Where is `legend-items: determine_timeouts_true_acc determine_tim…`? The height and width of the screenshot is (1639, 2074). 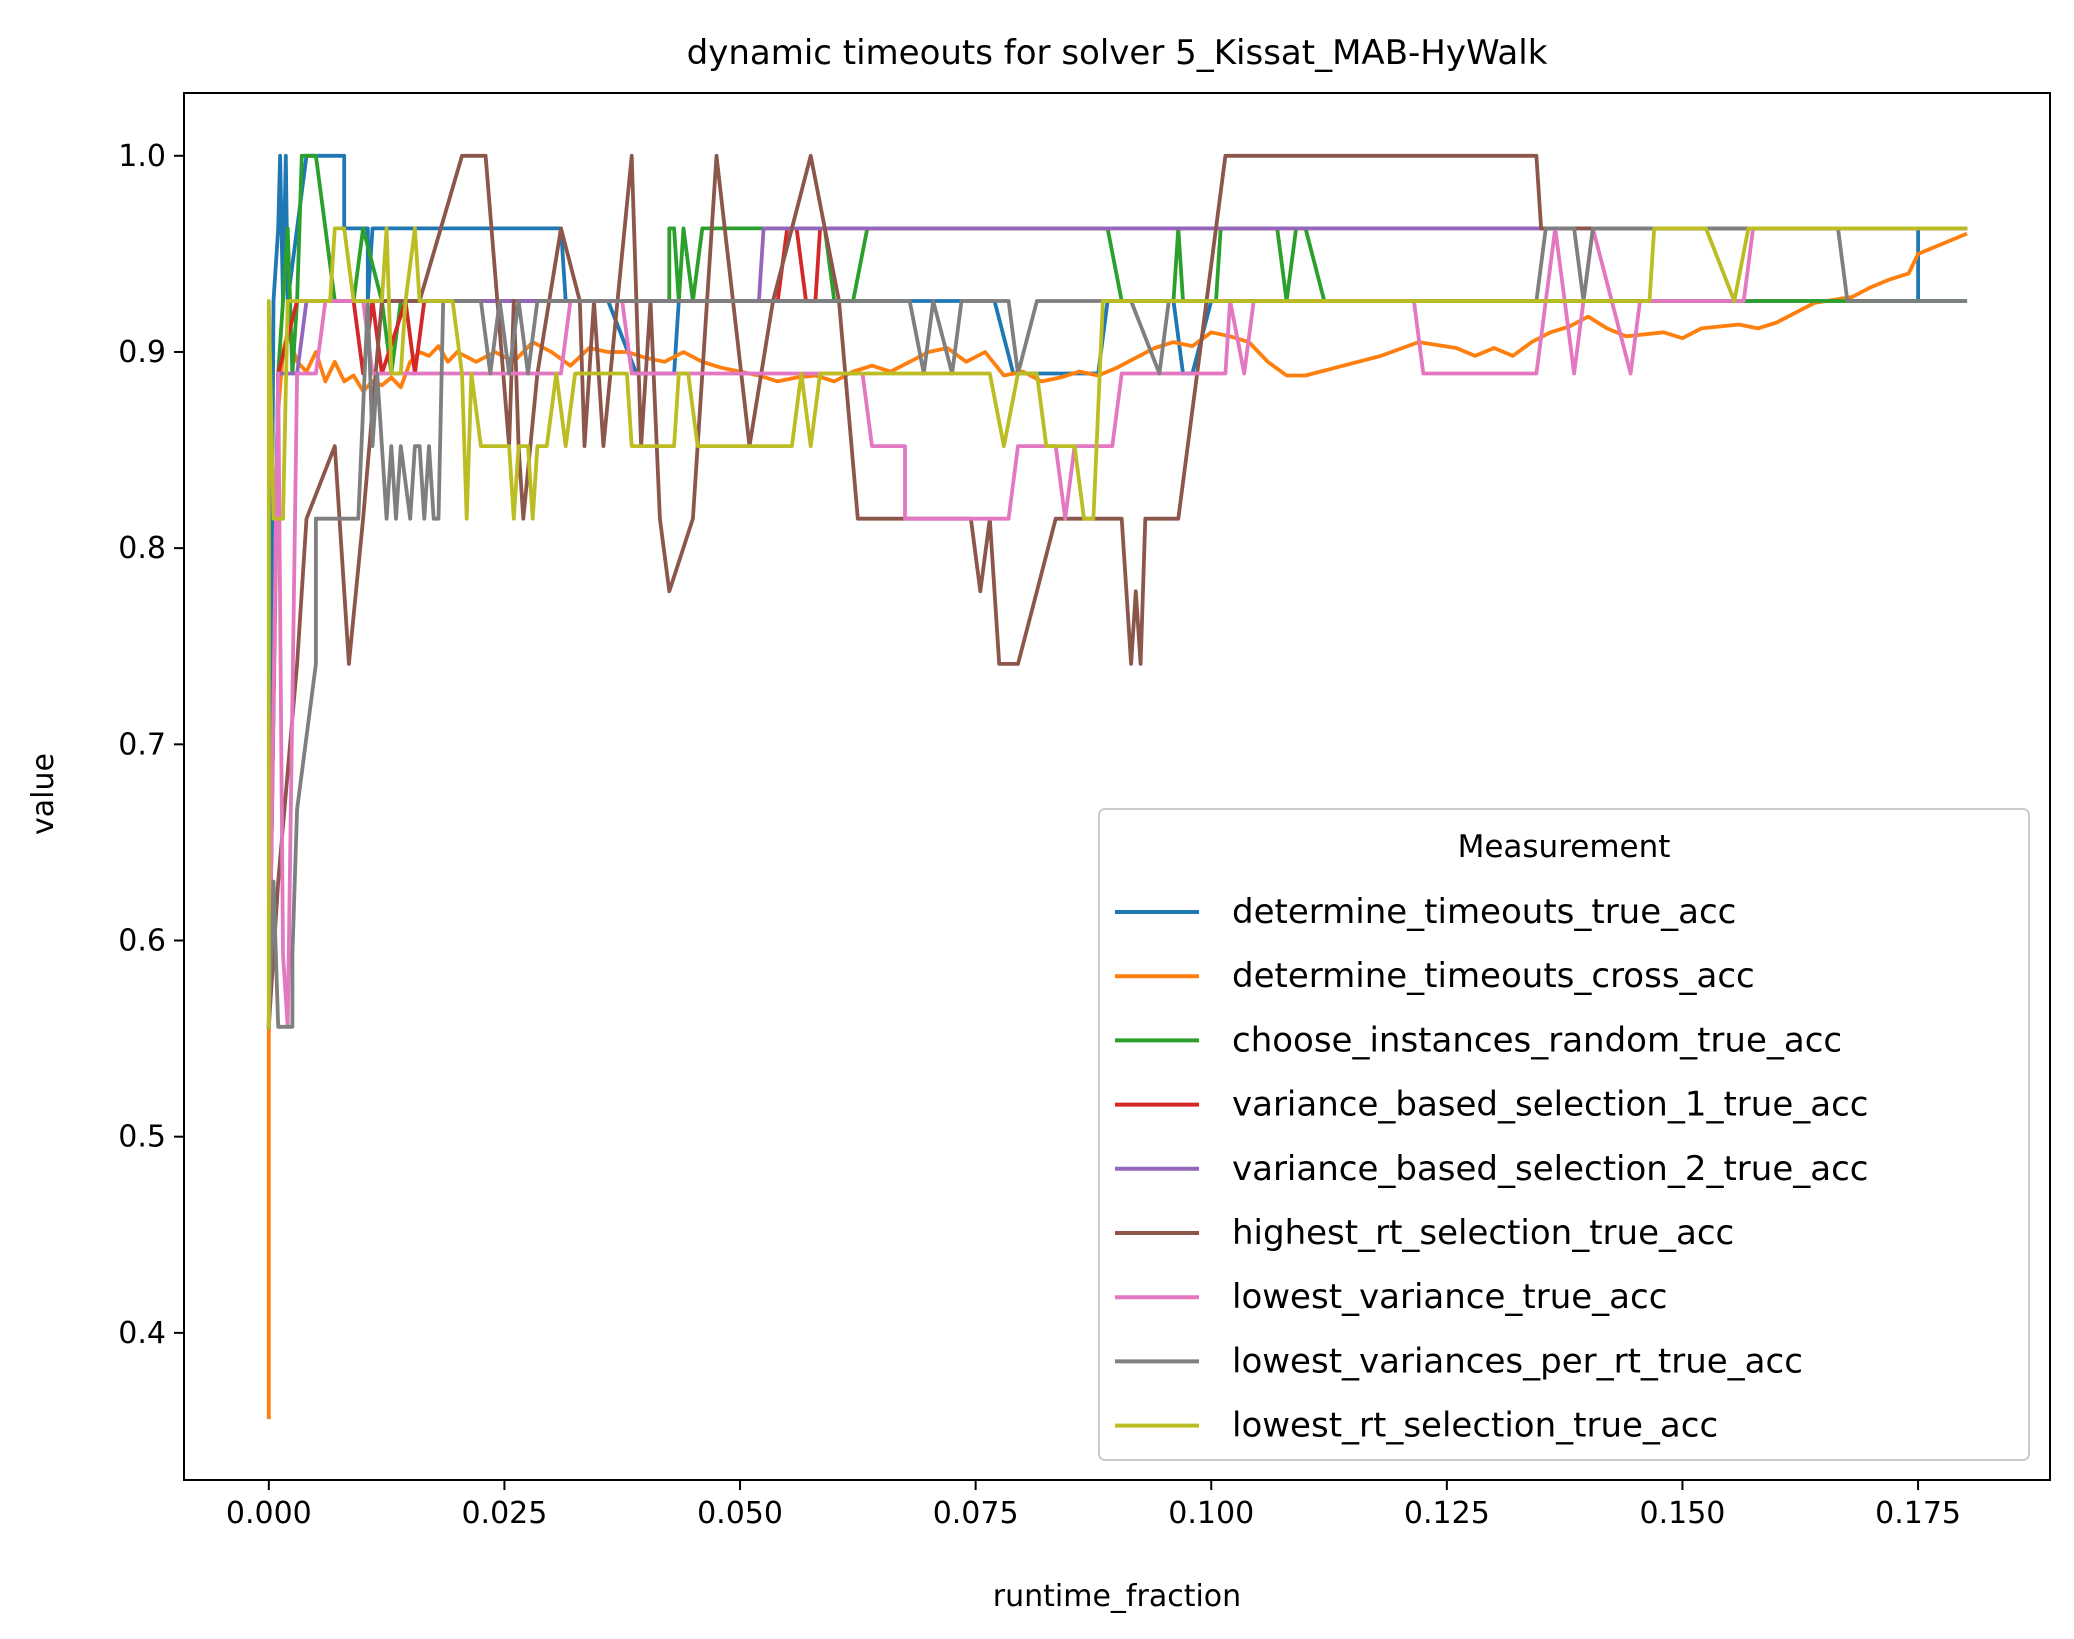
legend-items: determine_timeouts_true_acc determine_tim… is located at coordinates (1491, 1169).